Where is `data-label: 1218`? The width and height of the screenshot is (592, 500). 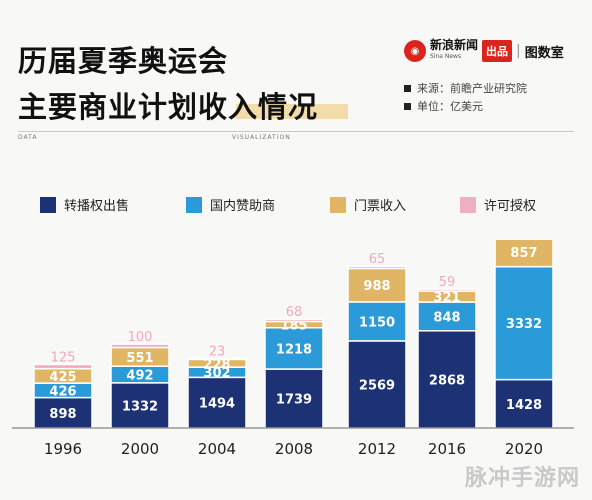 data-label: 1218 is located at coordinates (294, 349).